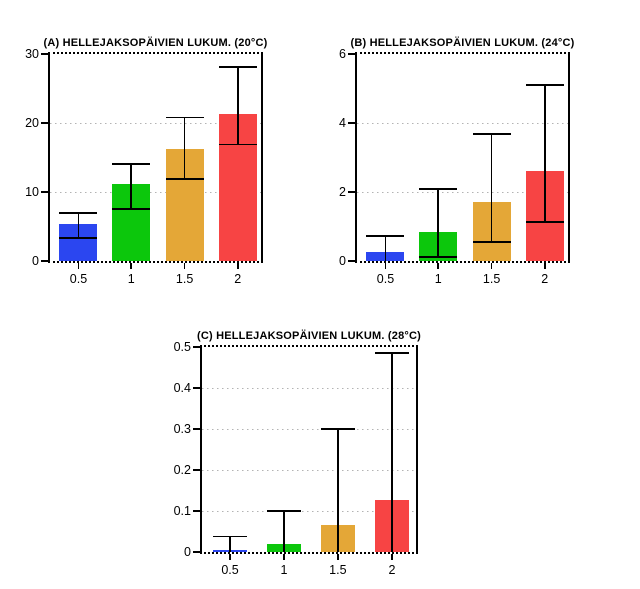 This screenshot has height=589, width=640. I want to click on y-tick-label: 0.5, so click(182, 347).